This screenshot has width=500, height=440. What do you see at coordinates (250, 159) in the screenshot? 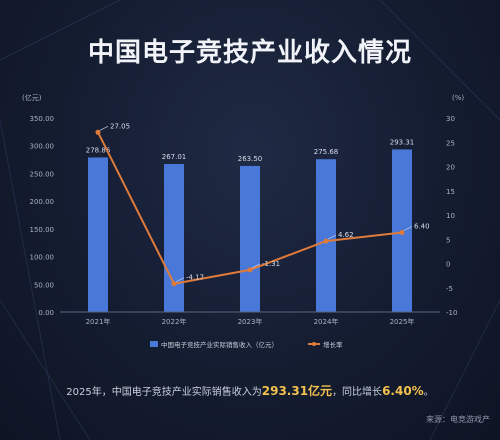
I see `bar-value-label: 263.50` at bounding box center [250, 159].